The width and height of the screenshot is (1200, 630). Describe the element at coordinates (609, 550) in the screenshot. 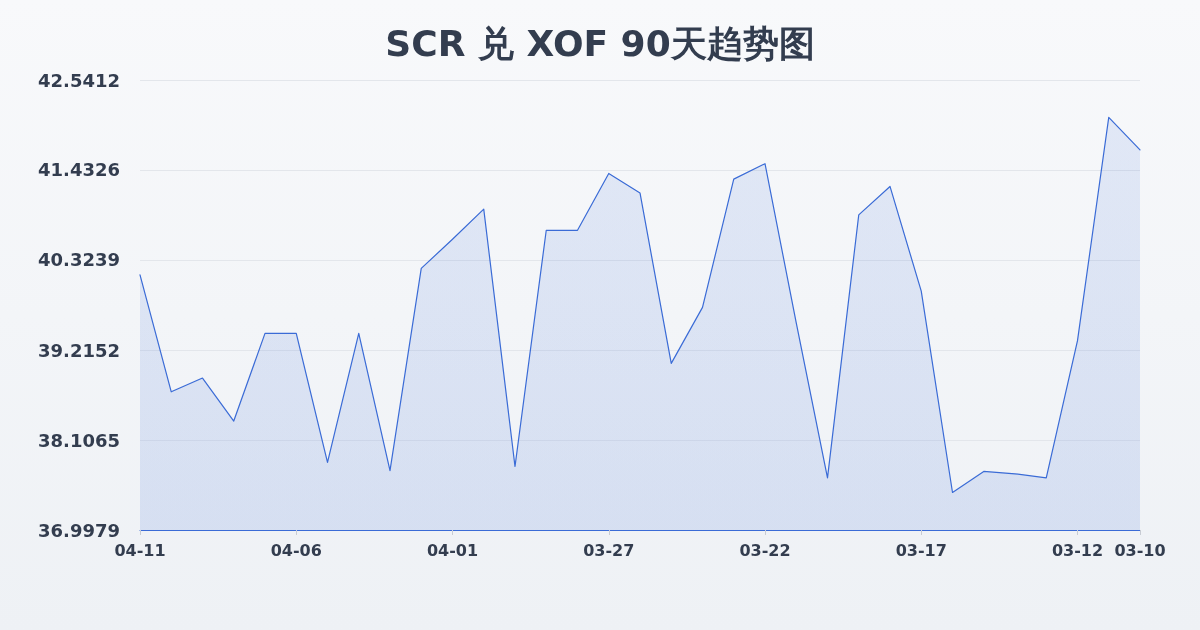

I see `x-tick-label: 03-27` at that location.